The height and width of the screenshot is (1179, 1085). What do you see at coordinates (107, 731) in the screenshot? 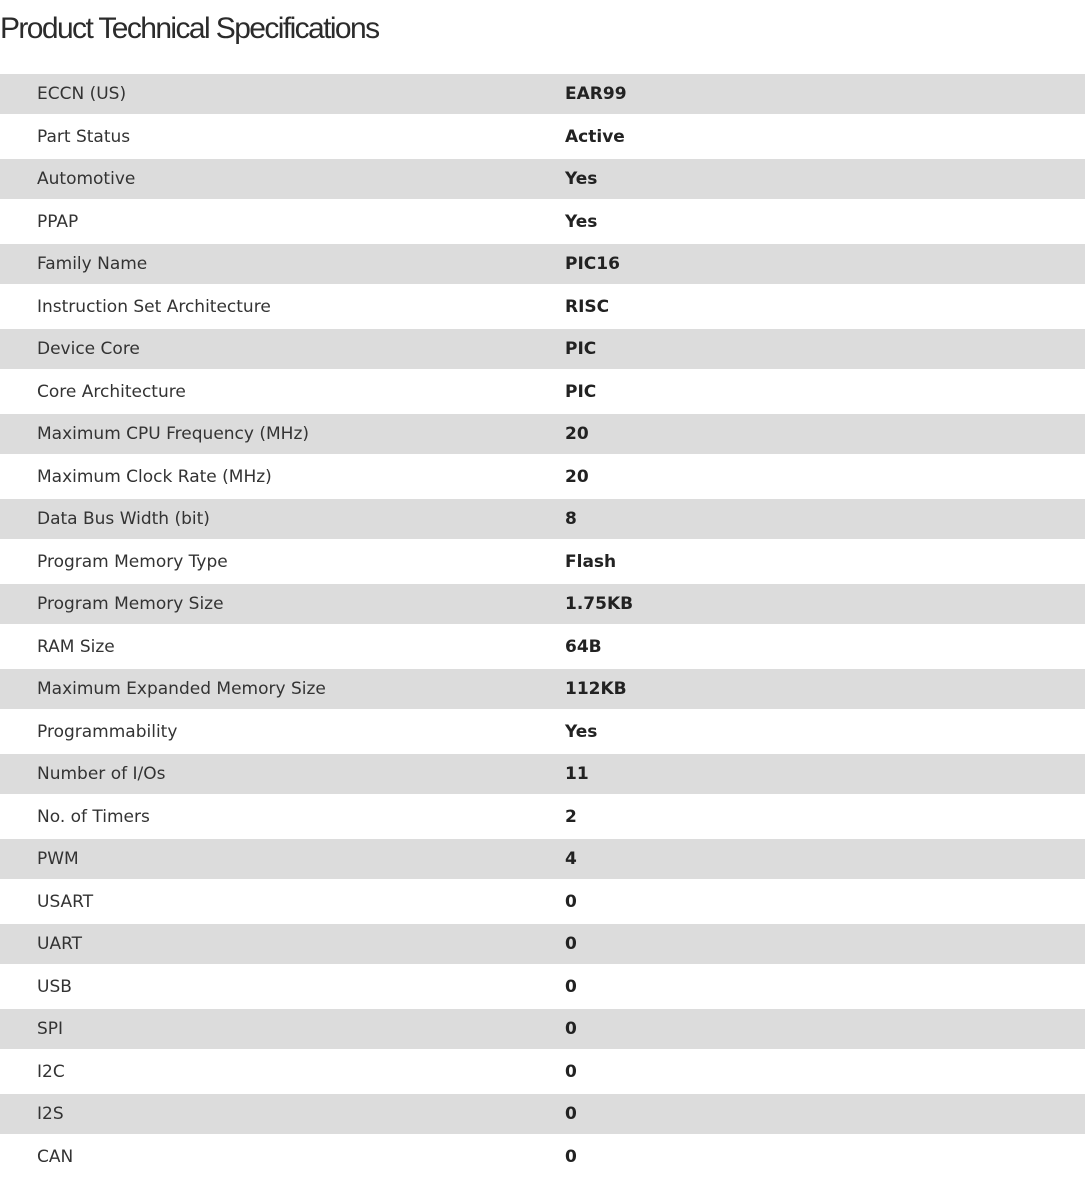
I see `spec-label: Programmability` at bounding box center [107, 731].